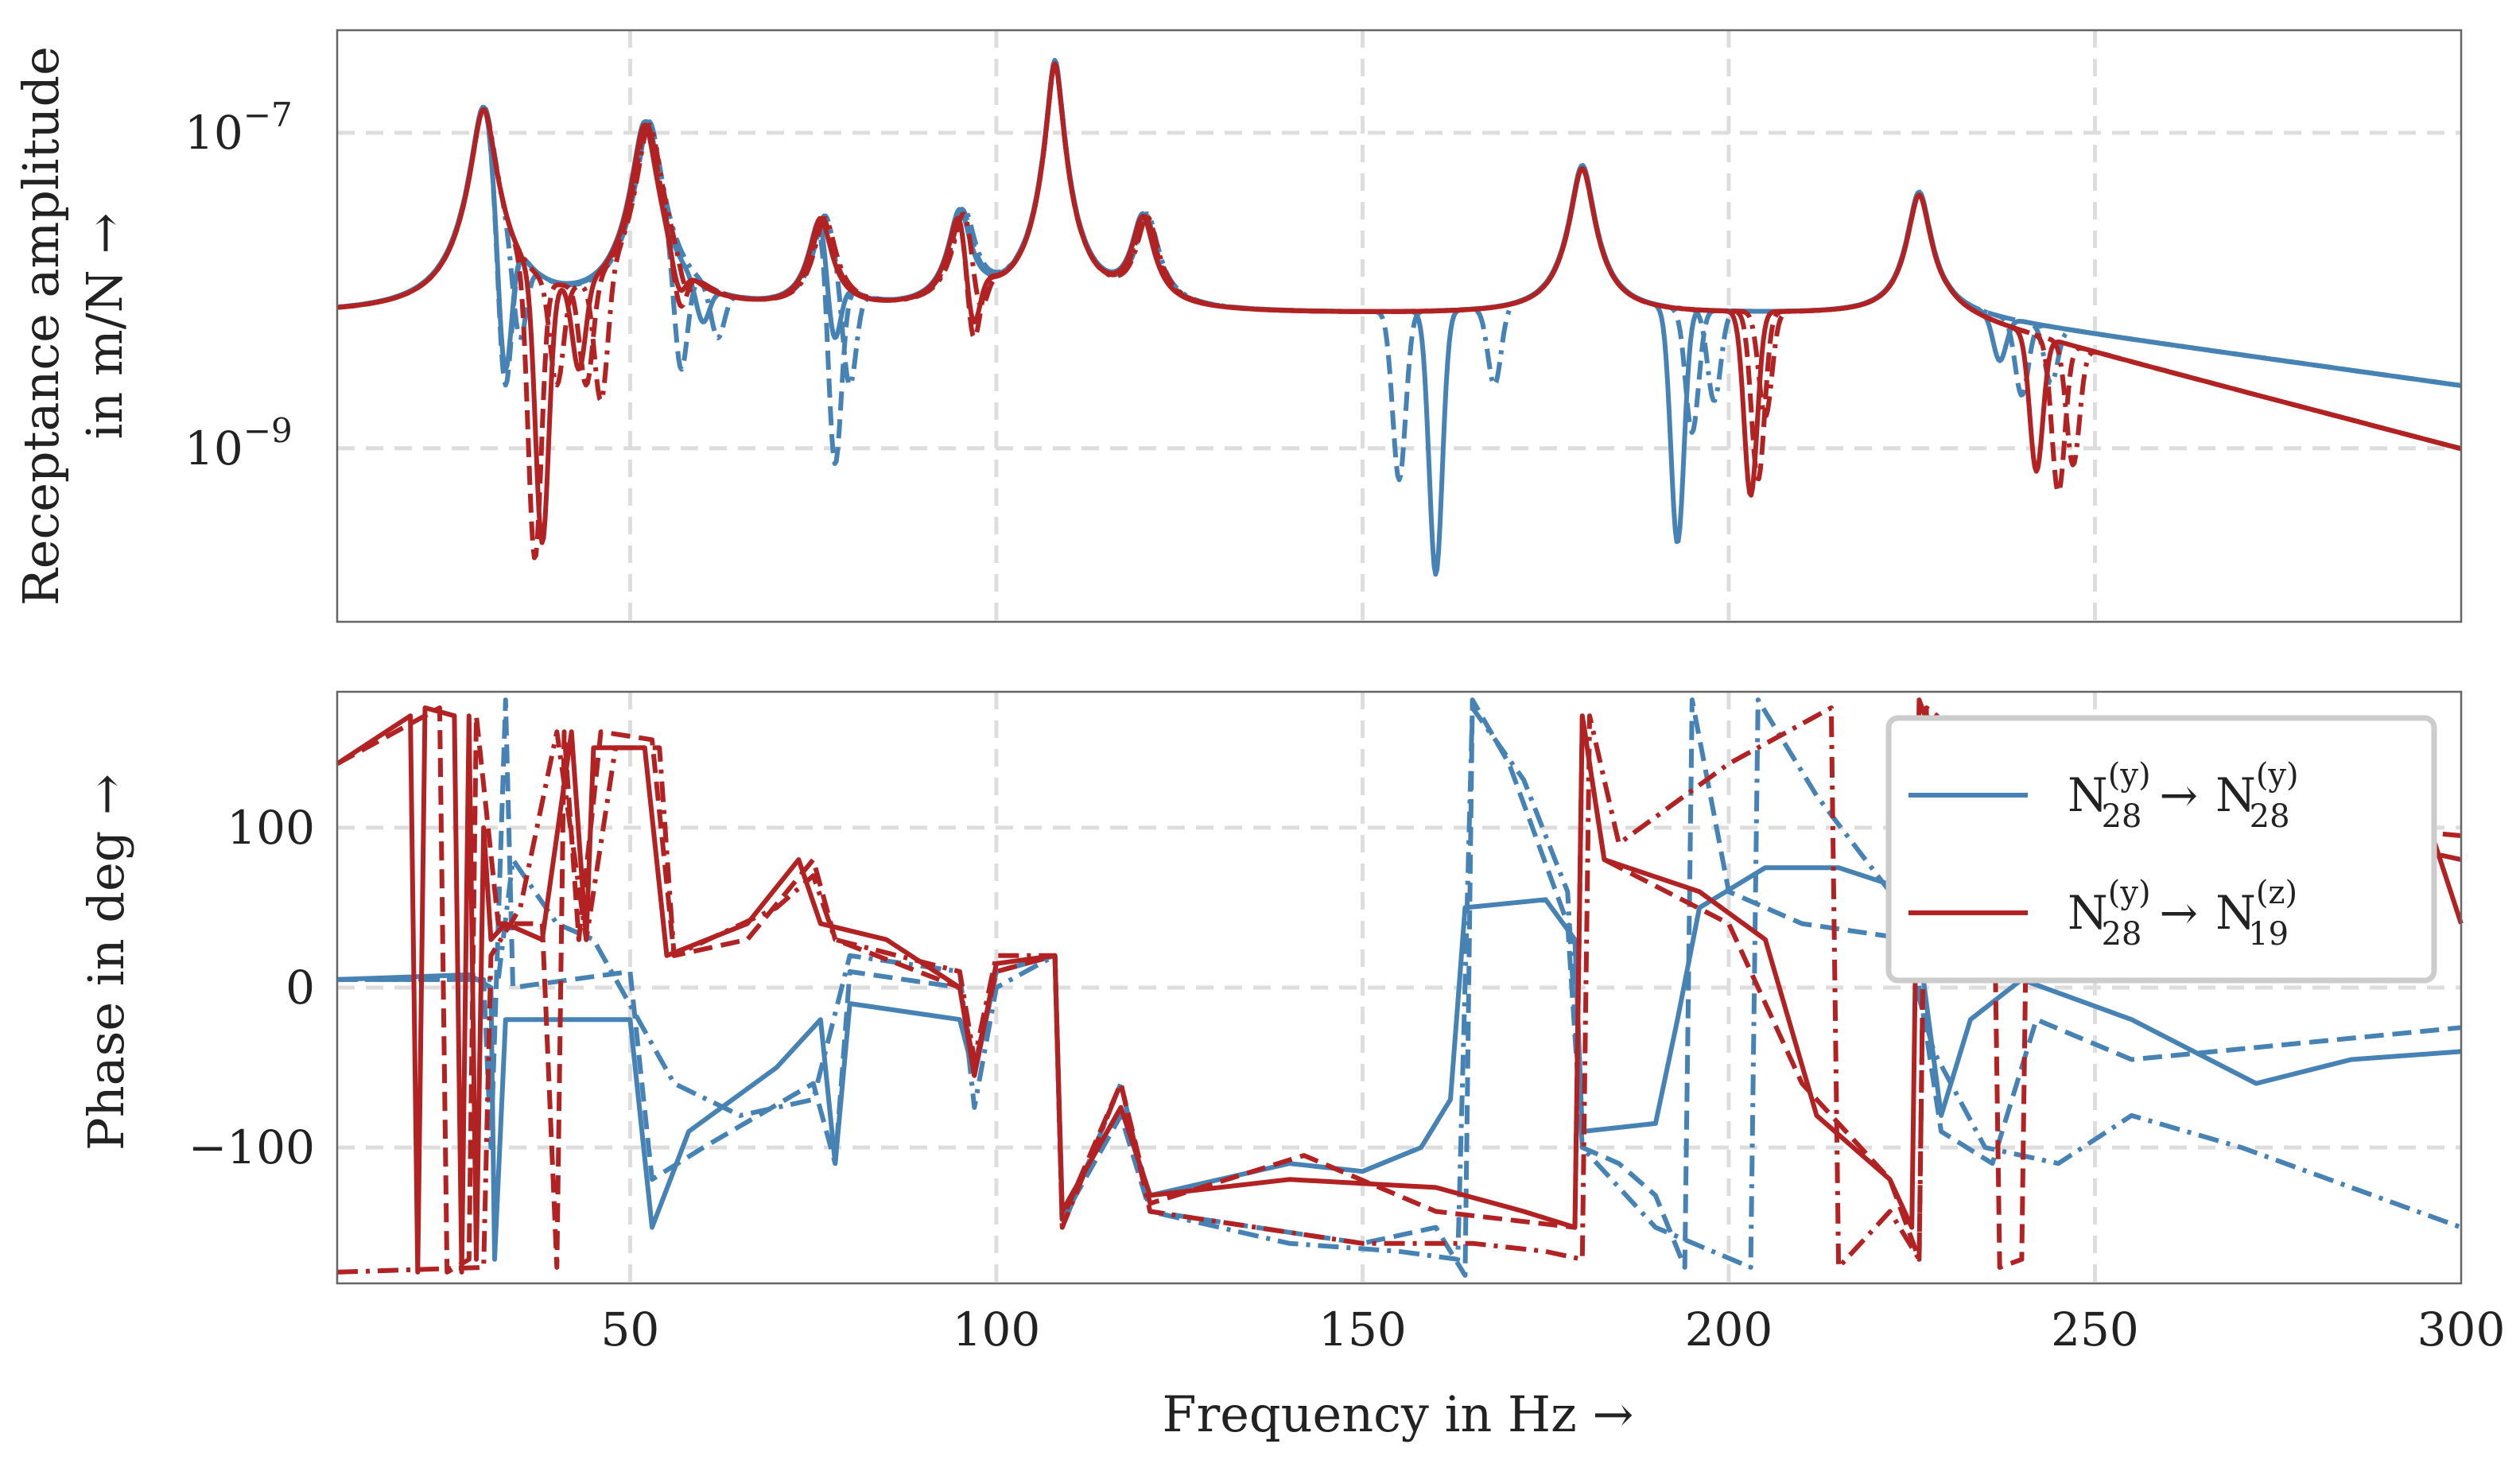  What do you see at coordinates (2461, 1329) in the screenshot?
I see `phase-x-tick-label-300: 300` at bounding box center [2461, 1329].